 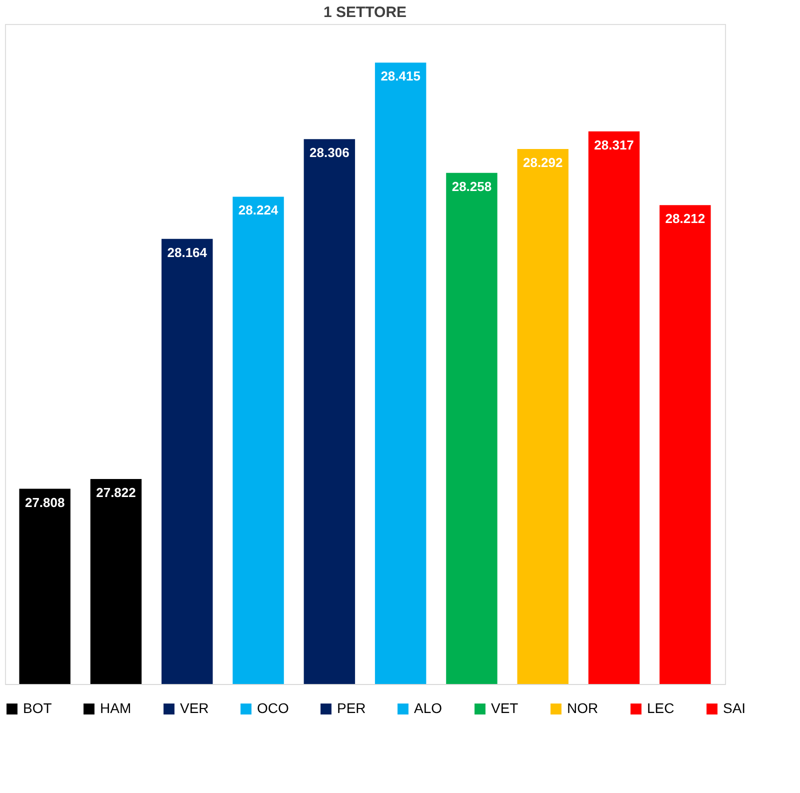 I want to click on legend-label: ALO, so click(x=428, y=708).